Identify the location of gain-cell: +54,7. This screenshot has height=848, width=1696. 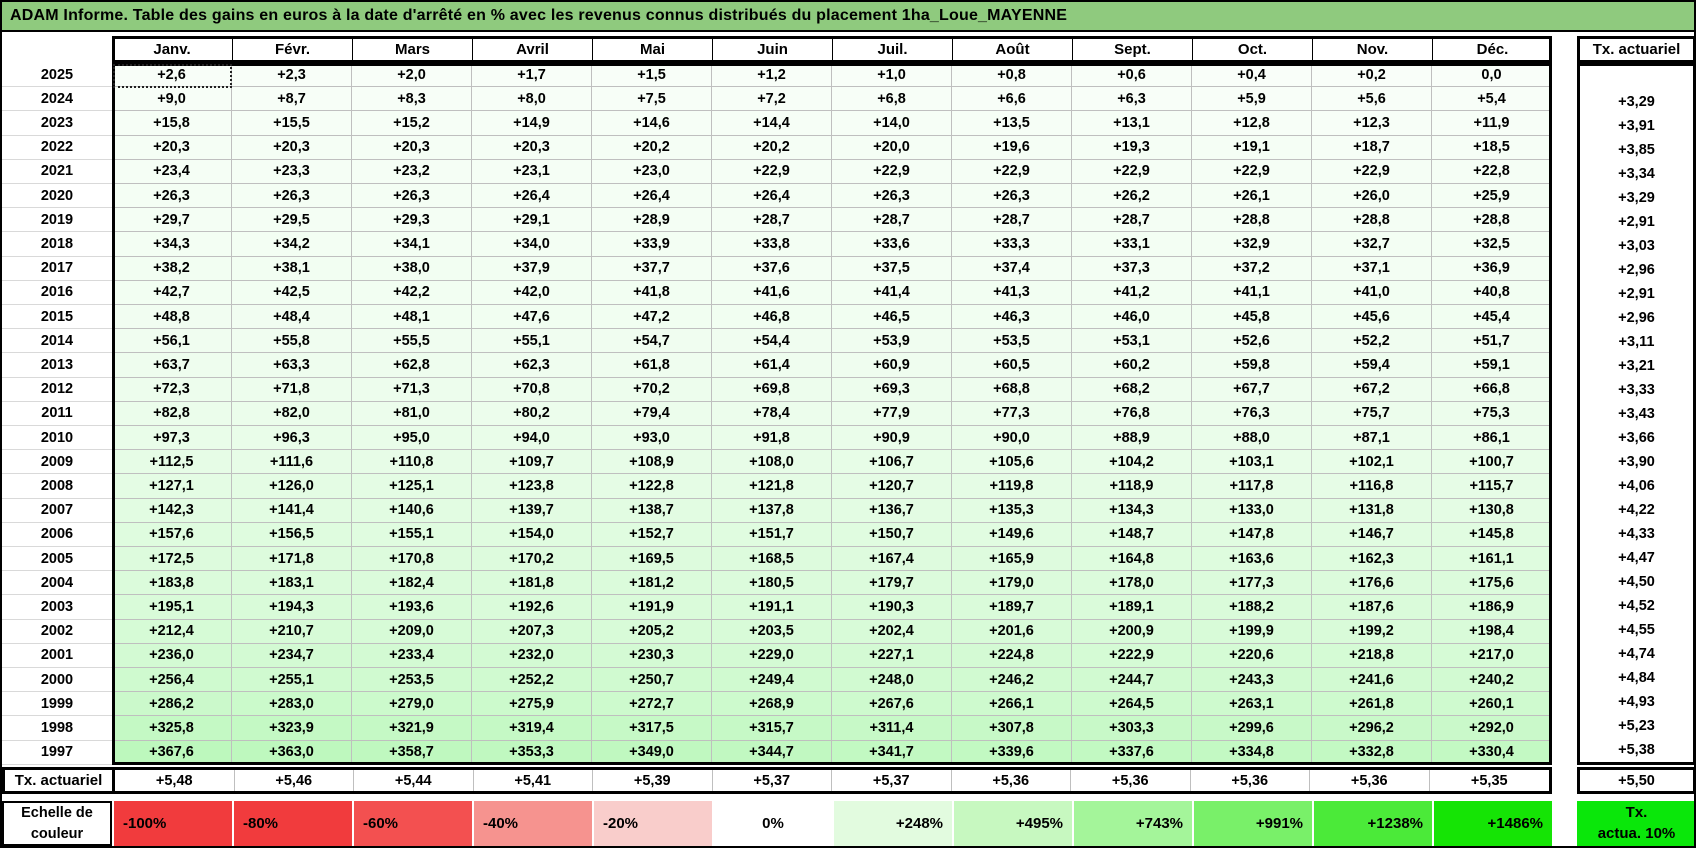
(652, 341).